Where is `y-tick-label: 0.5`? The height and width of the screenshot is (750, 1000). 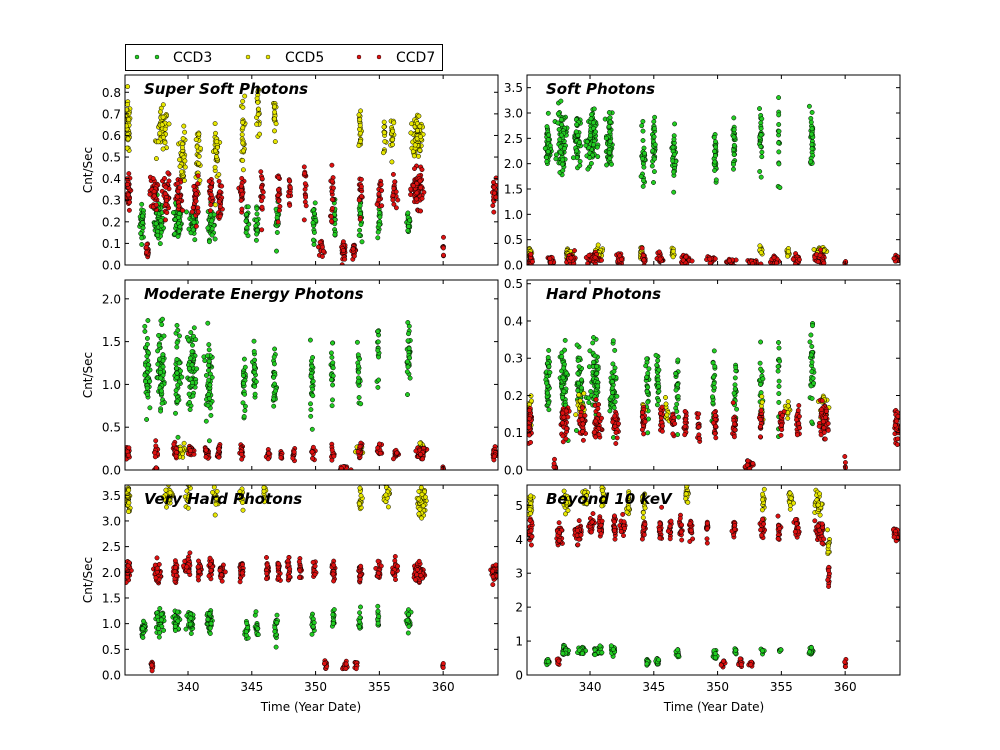 y-tick-label: 0.5 is located at coordinates (111, 158).